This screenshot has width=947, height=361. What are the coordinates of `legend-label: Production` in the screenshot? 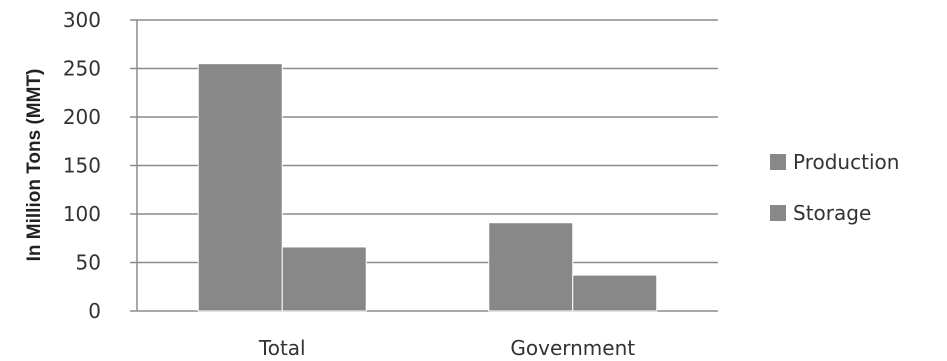 It's located at (846, 162).